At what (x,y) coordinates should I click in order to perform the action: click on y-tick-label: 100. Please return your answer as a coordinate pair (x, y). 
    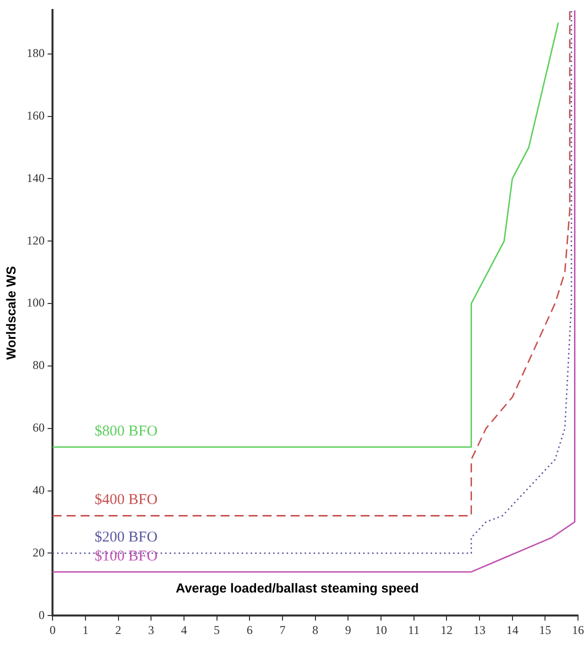
    Looking at the image, I should click on (35, 303).